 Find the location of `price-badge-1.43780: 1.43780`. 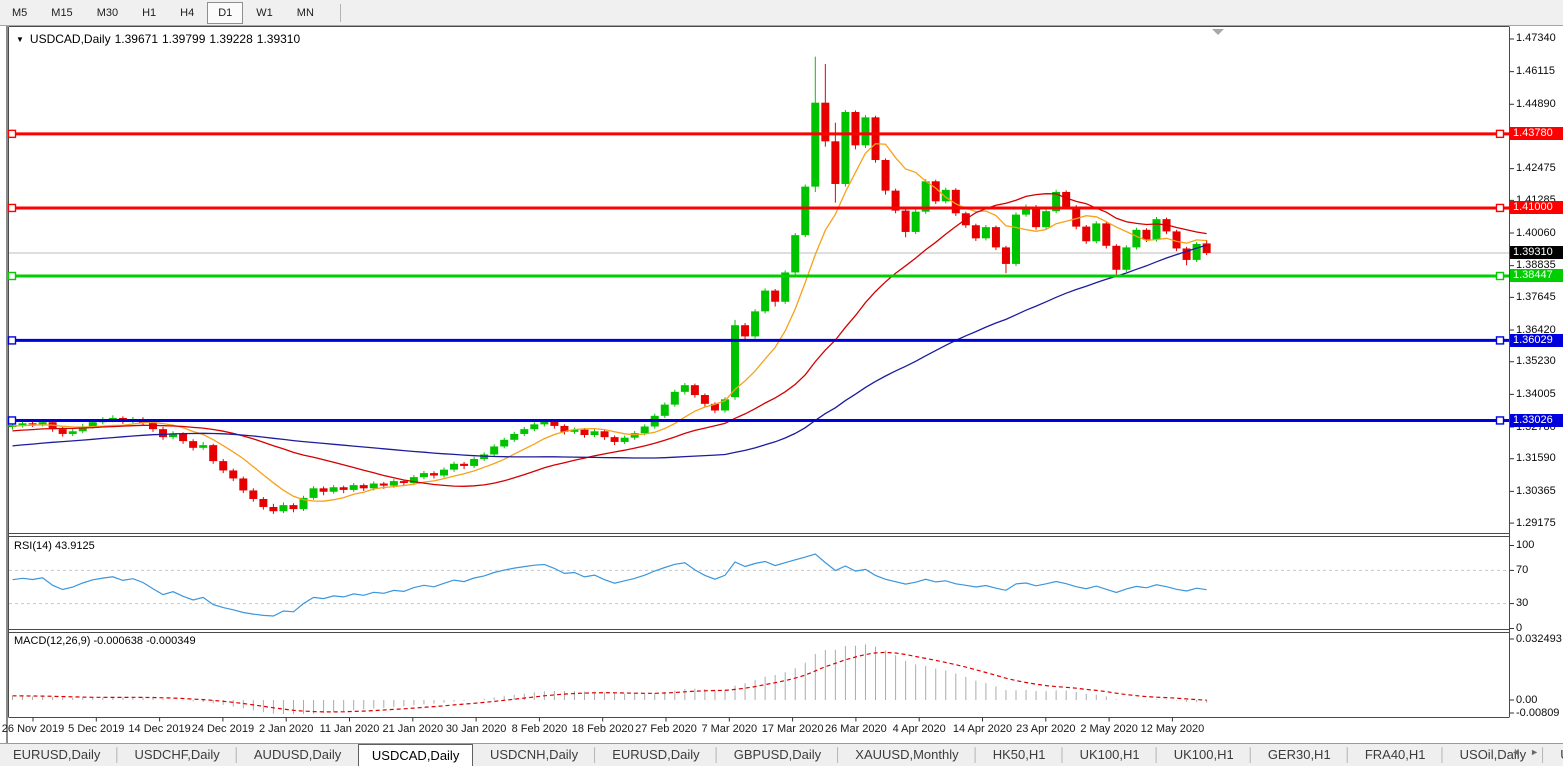

price-badge-1.43780: 1.43780 is located at coordinates (1536, 134).